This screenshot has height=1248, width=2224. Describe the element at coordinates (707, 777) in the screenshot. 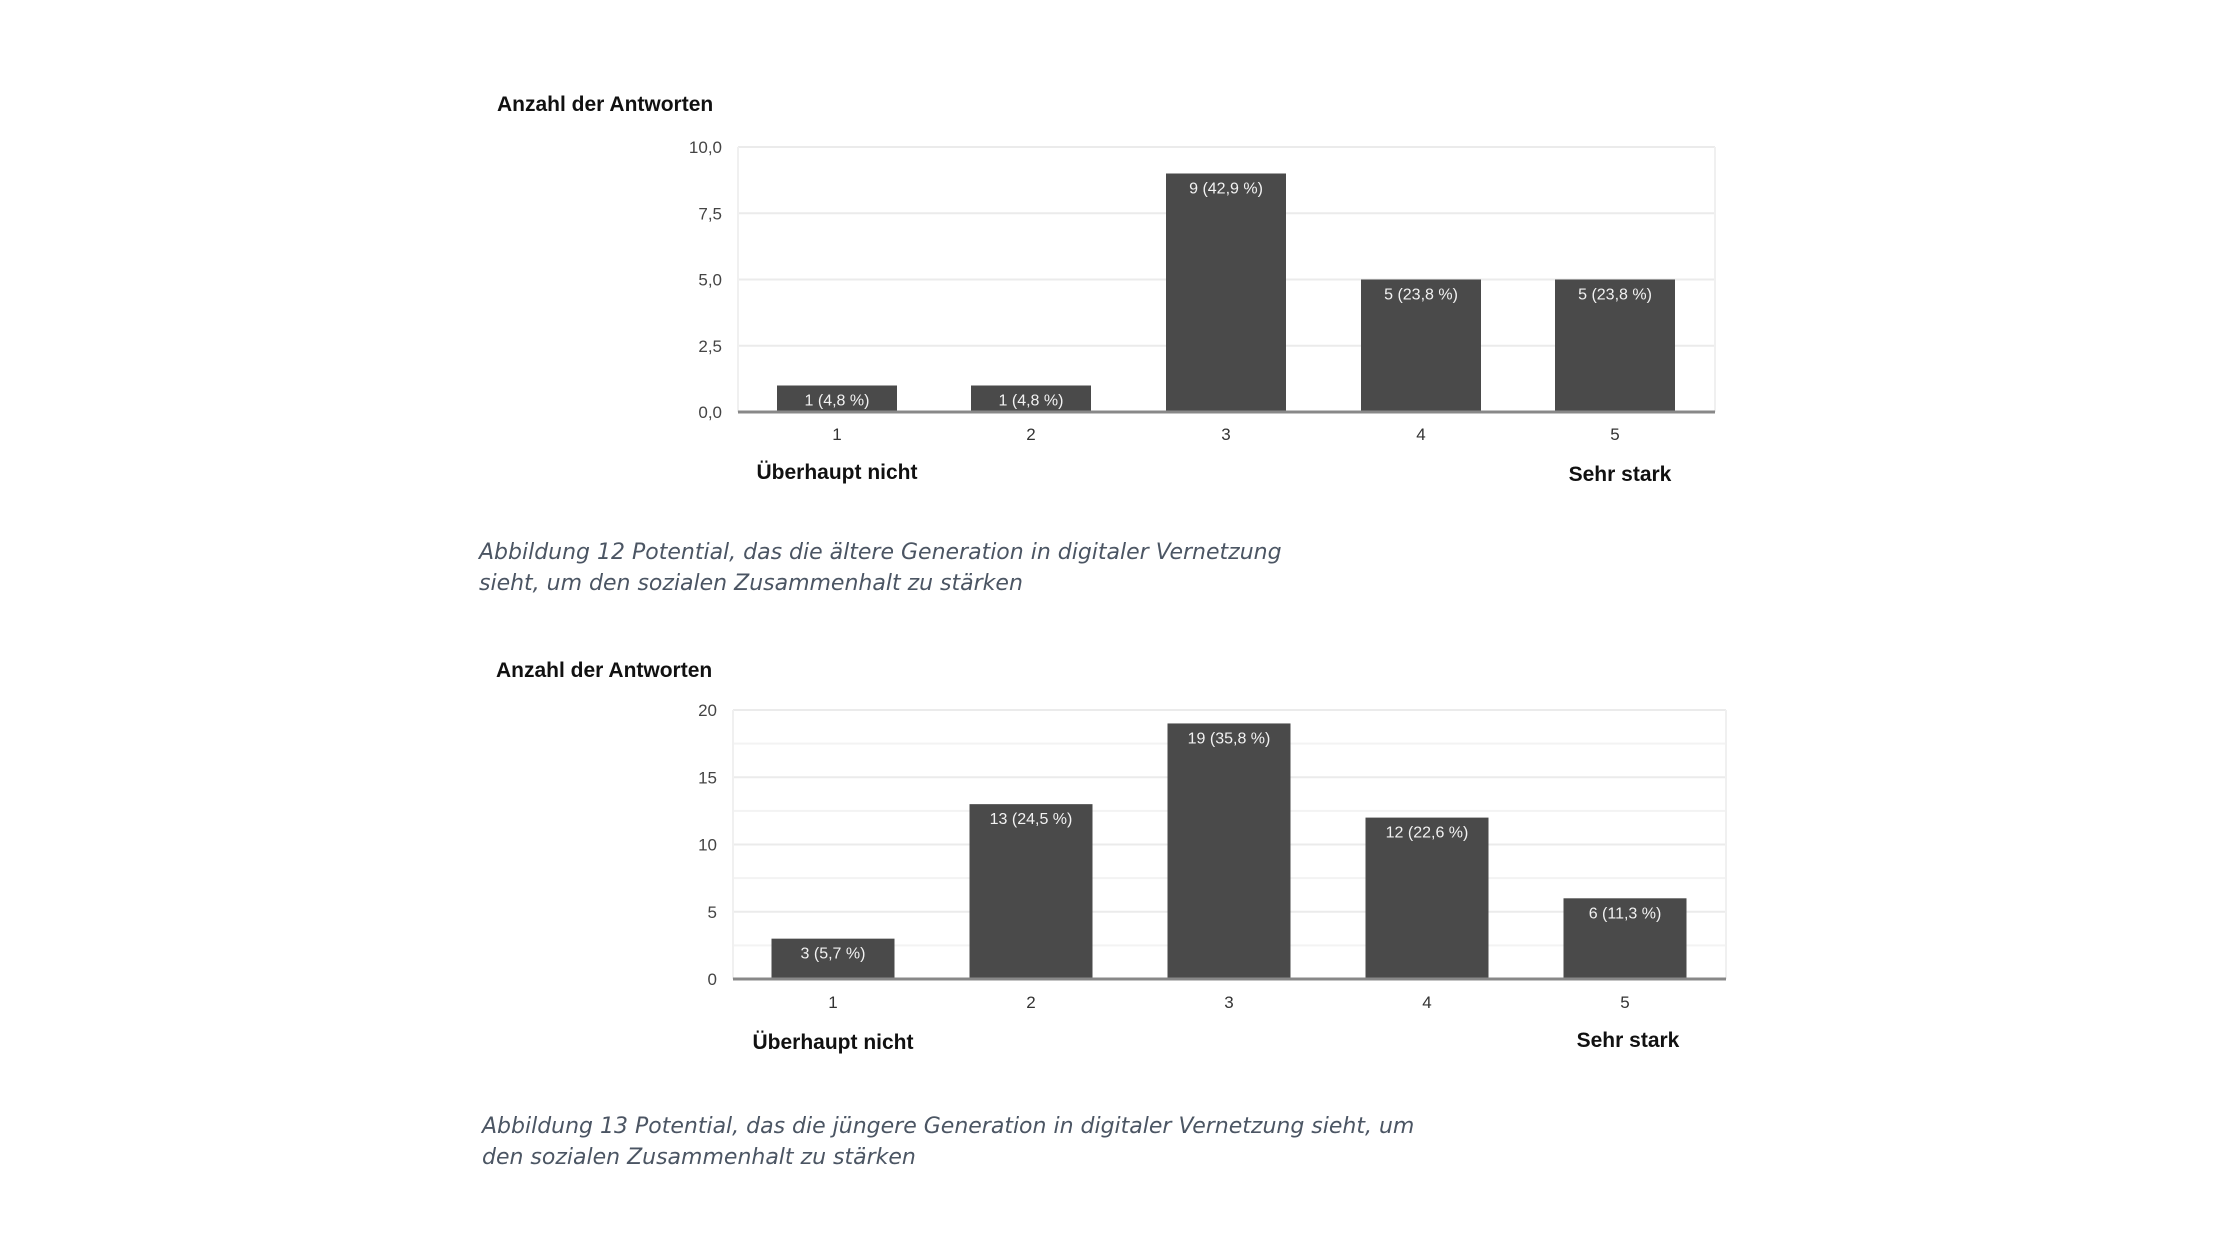

I see `y-tick-label: 15` at that location.